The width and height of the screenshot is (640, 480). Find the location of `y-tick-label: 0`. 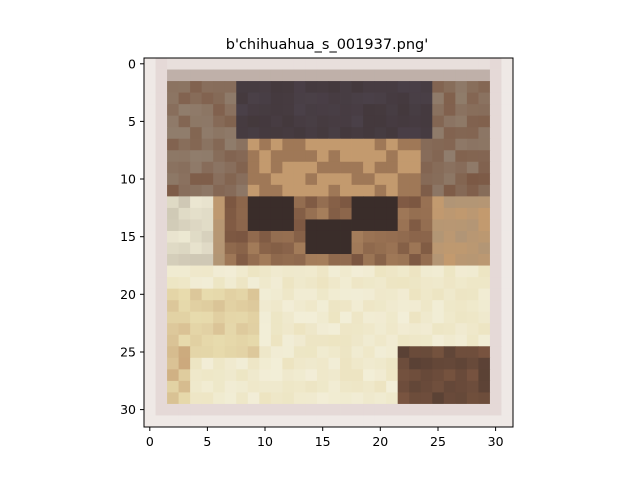

y-tick-label: 0 is located at coordinates (132, 63).